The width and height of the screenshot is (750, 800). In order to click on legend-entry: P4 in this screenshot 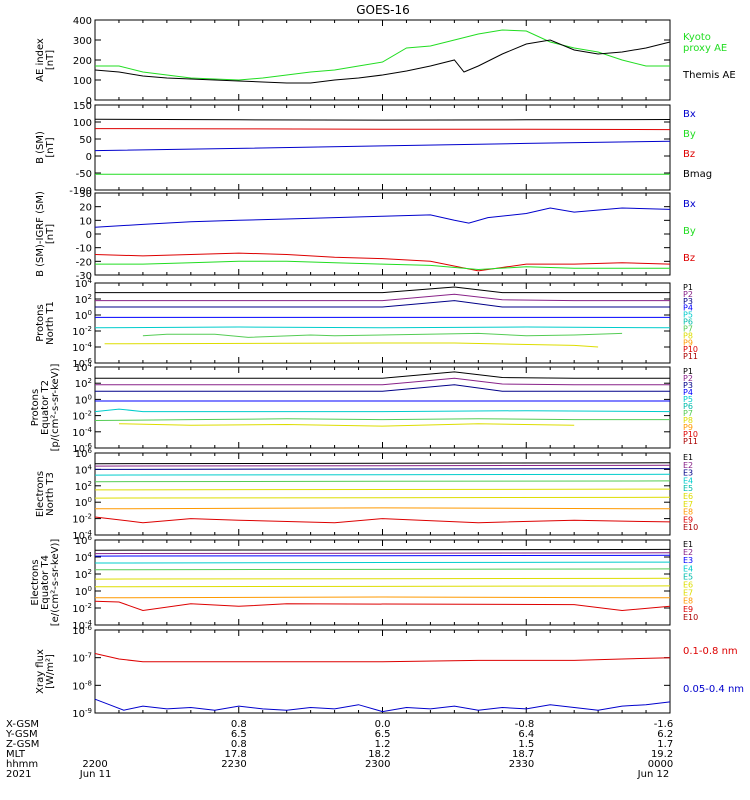, I will do `click(688, 308)`.